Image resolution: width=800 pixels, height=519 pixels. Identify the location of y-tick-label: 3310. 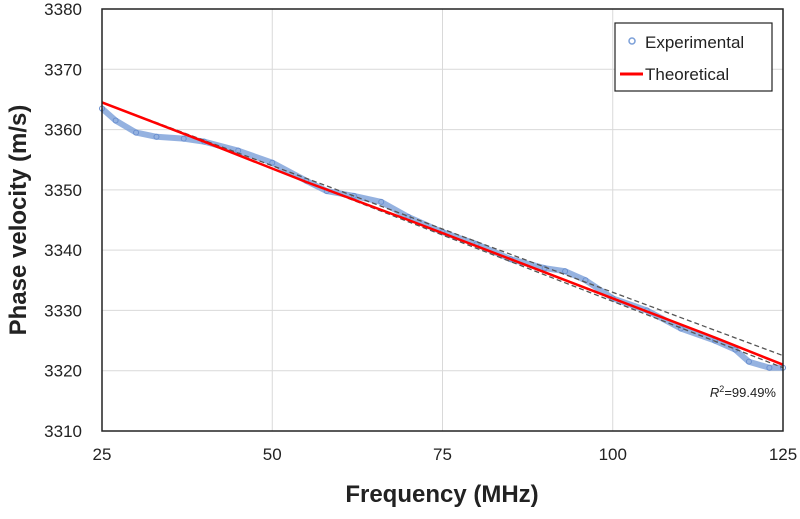
(63, 431).